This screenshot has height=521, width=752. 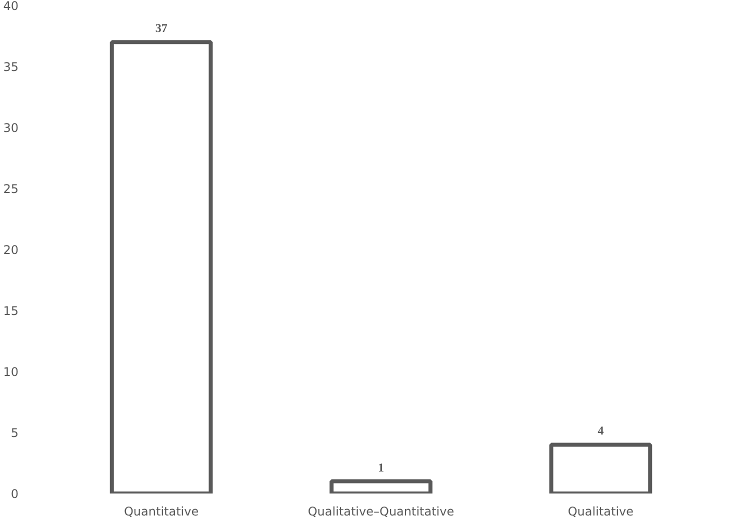 I want to click on y-tick-label: 10, so click(x=11, y=372).